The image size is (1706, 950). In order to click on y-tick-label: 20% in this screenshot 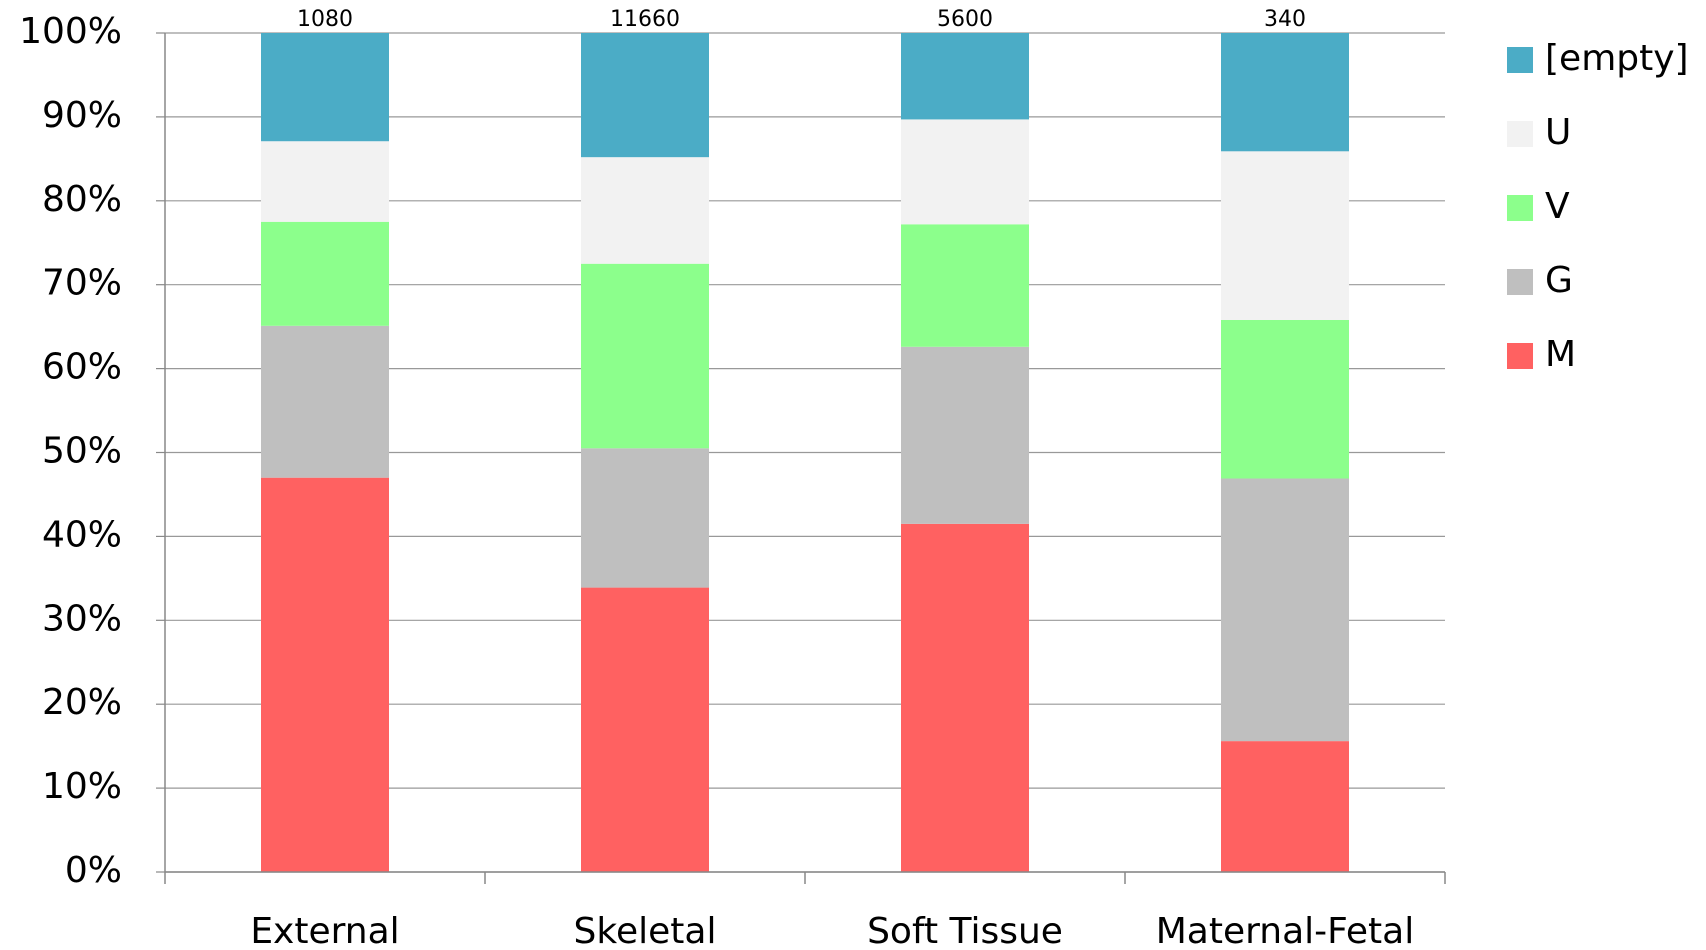, I will do `click(82, 702)`.